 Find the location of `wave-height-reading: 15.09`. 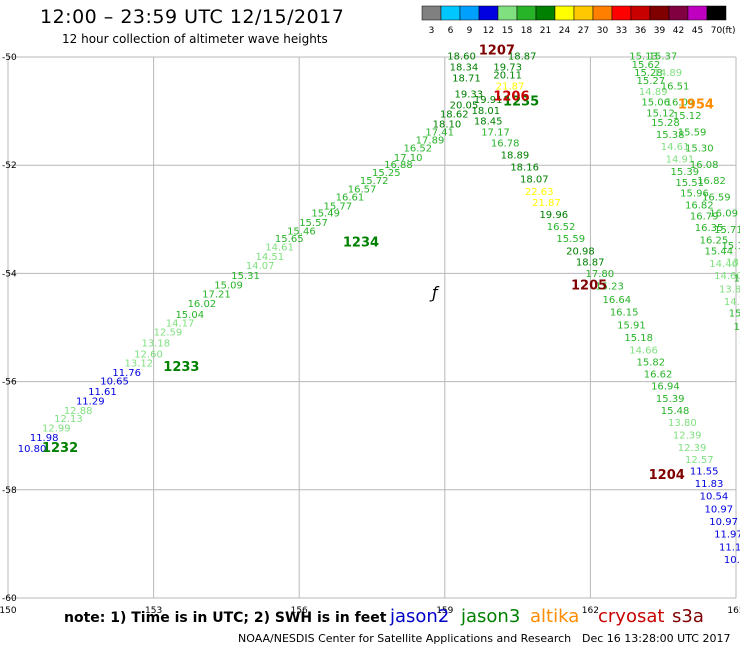

wave-height-reading: 15.09 is located at coordinates (228, 286).